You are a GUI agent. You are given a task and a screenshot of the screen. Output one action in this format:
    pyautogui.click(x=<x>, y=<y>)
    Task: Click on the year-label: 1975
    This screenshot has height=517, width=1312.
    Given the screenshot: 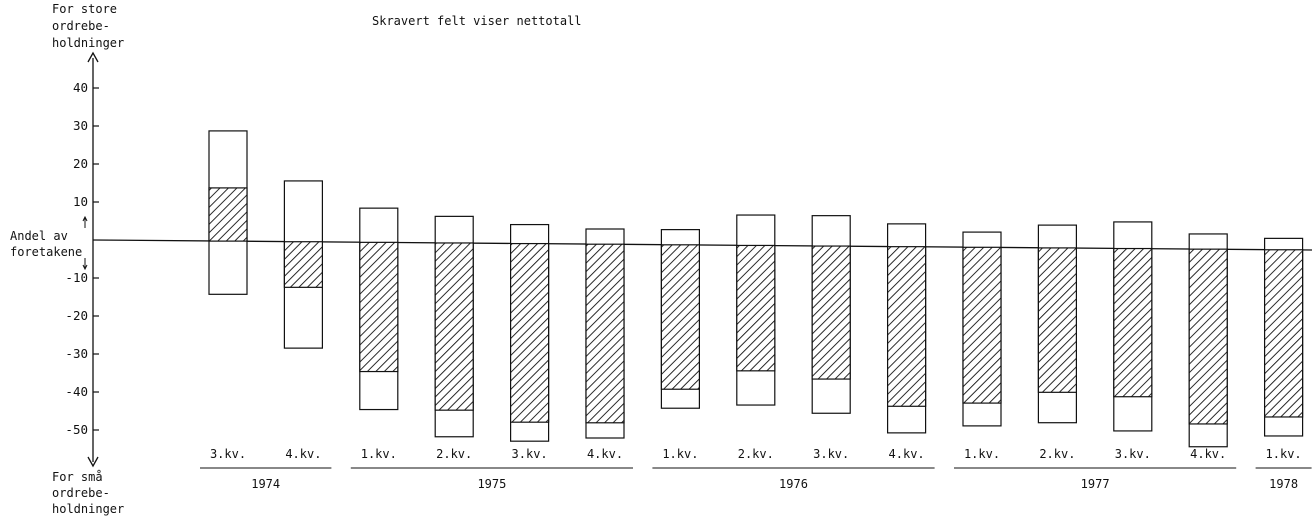 What is the action you would take?
    pyautogui.click(x=491, y=484)
    